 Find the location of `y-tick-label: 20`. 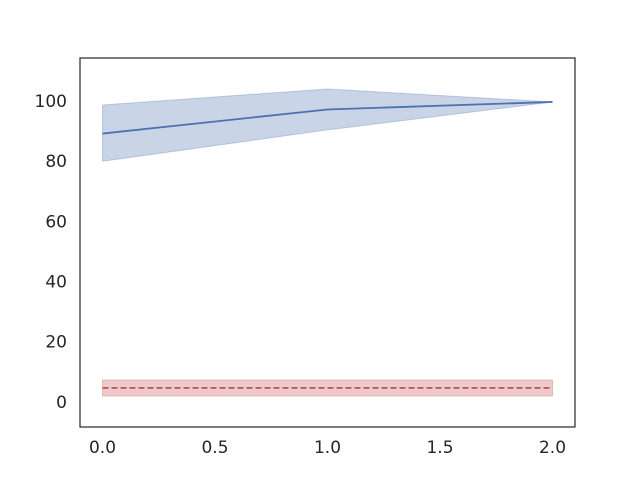

y-tick-label: 20 is located at coordinates (56, 343).